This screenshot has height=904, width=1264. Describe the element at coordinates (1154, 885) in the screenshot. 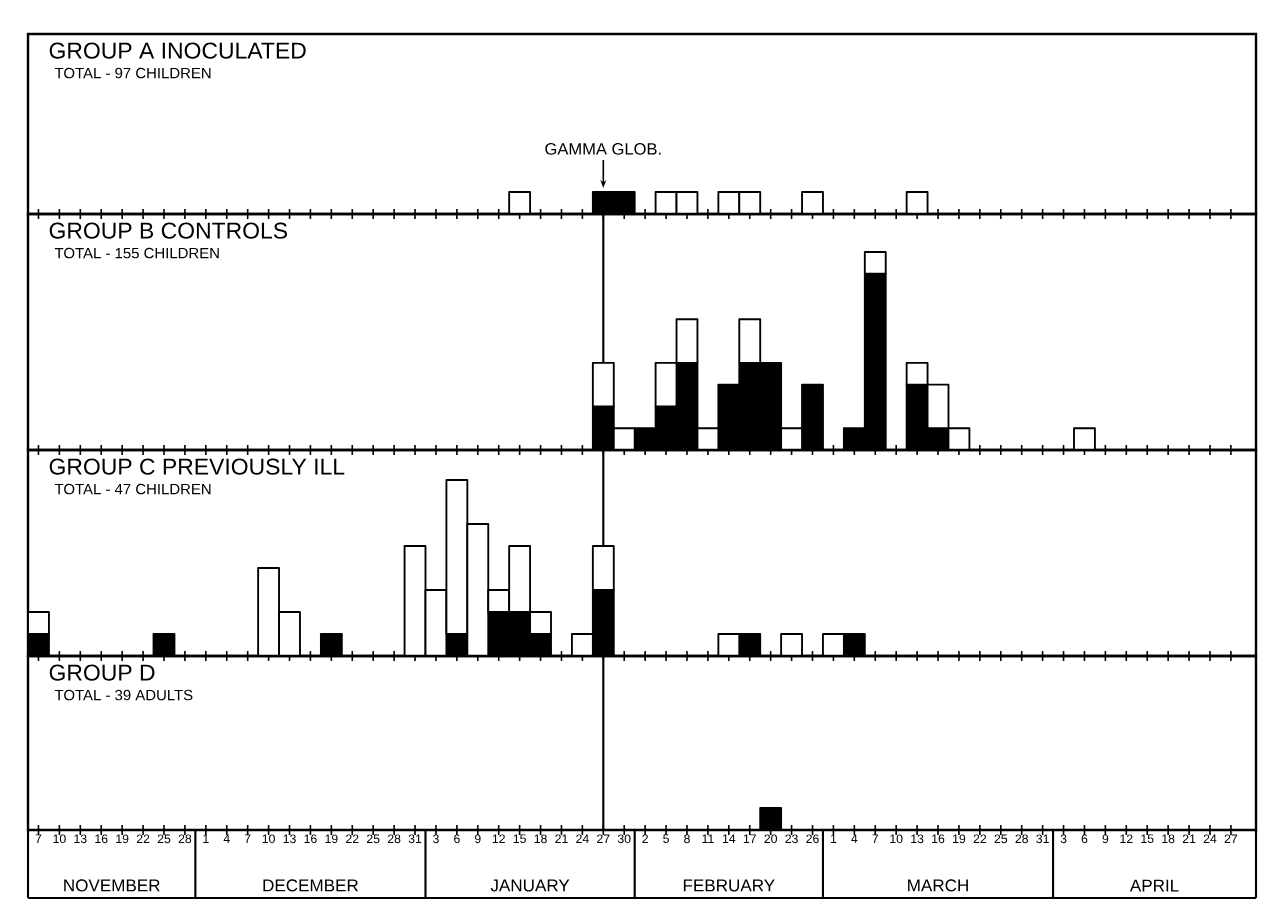

I see `text: APRIL` at that location.